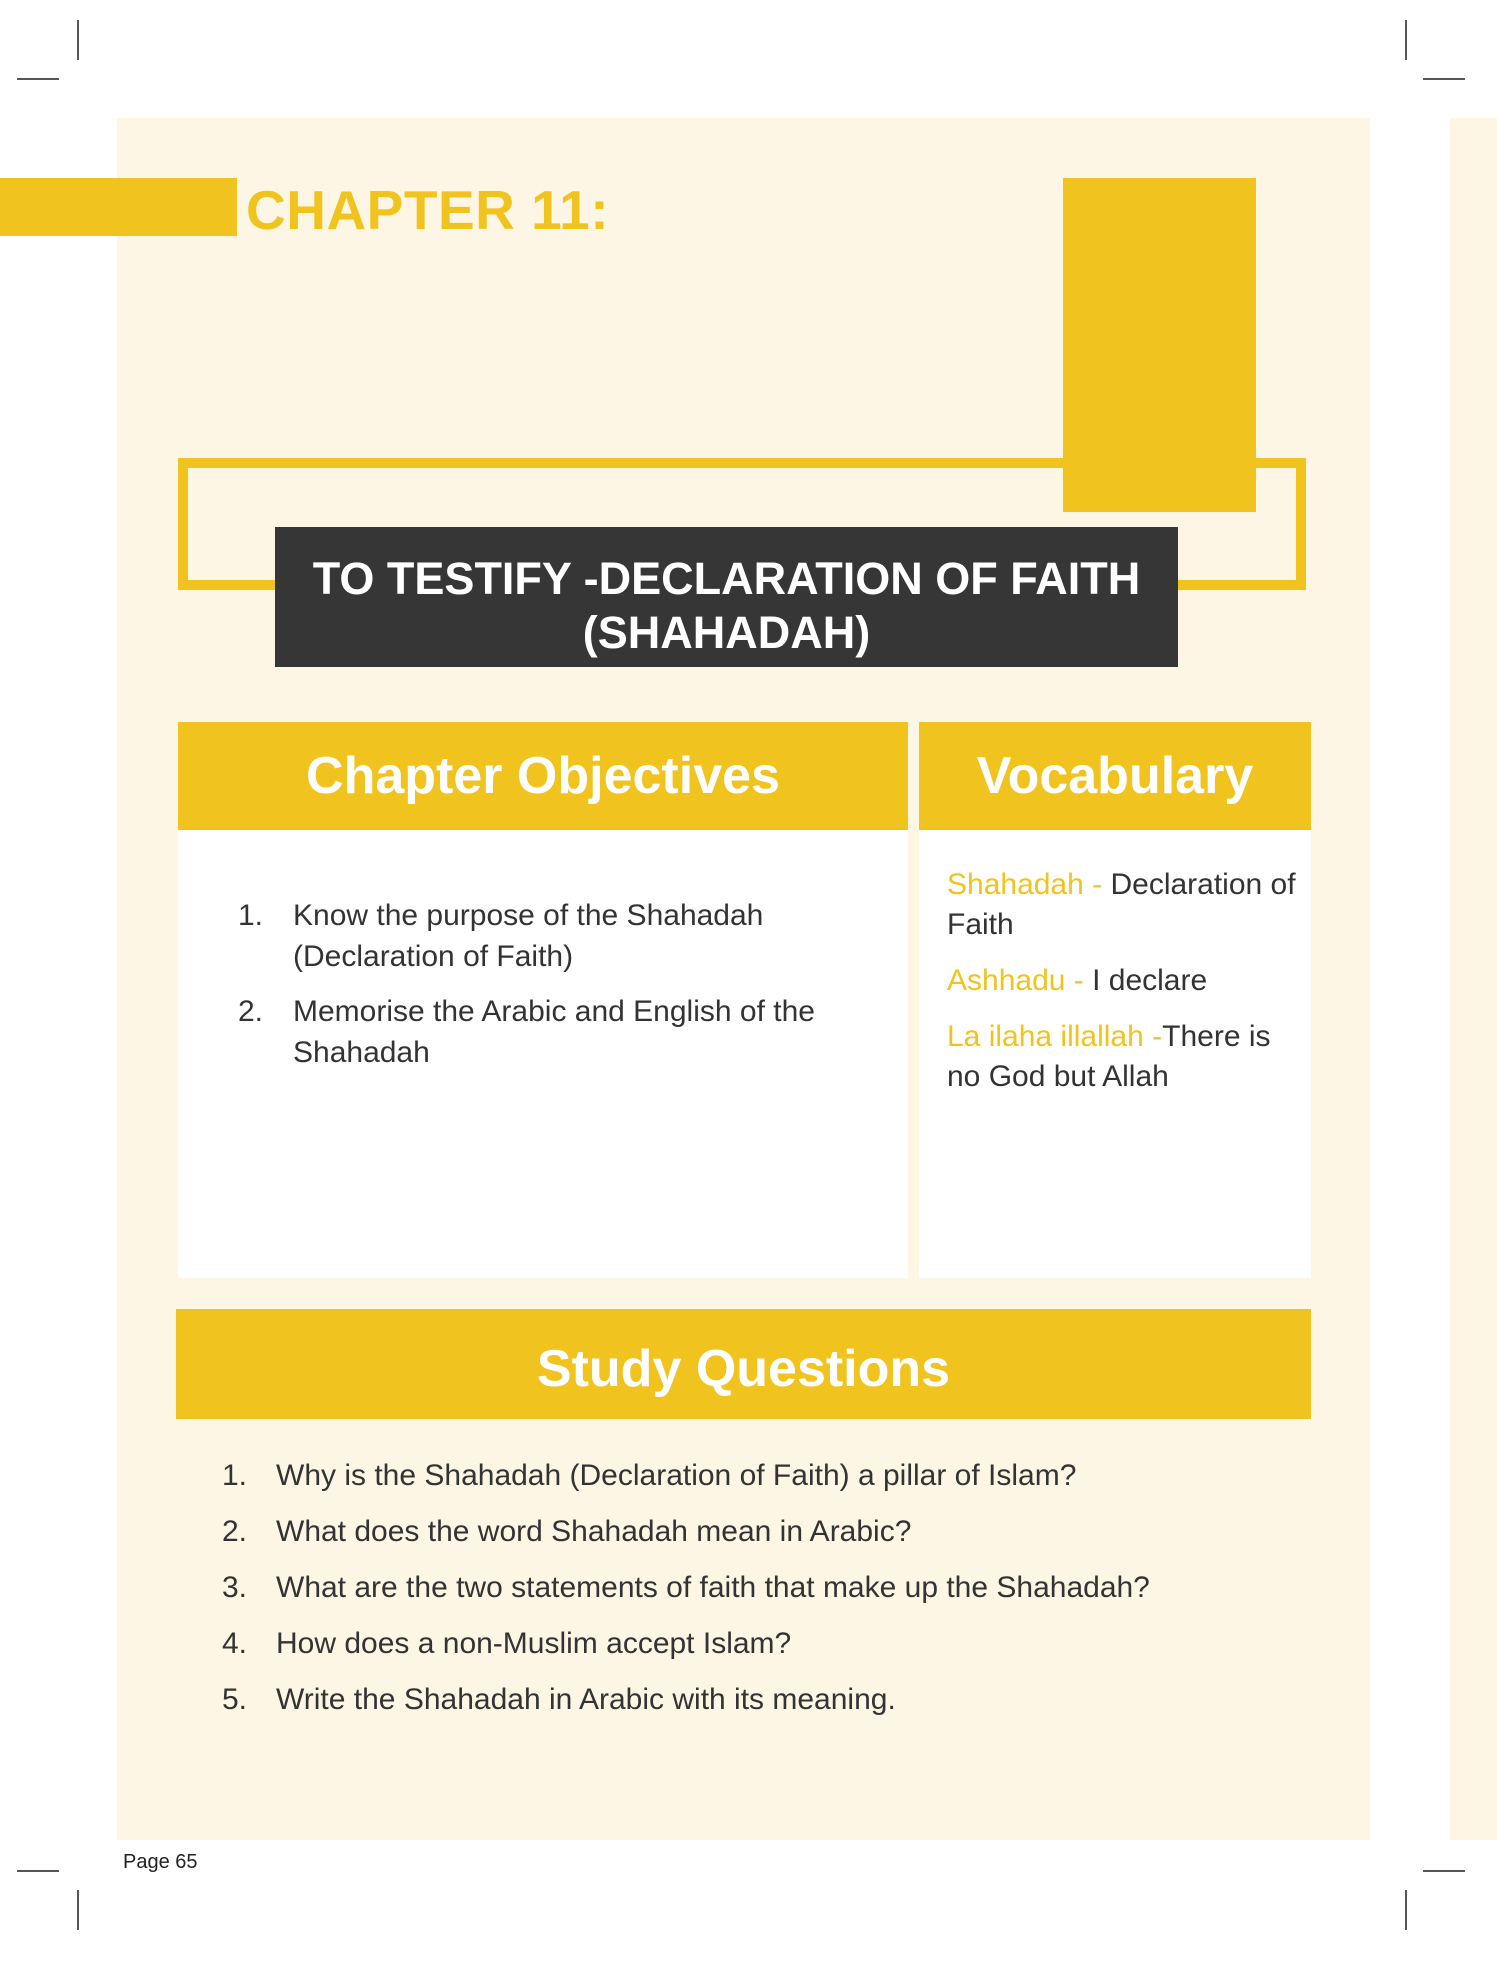 The height and width of the screenshot is (1969, 1497). What do you see at coordinates (726, 578) in the screenshot?
I see `title-line-1: TO TESTIFY -DECLARATION OF FAITH` at bounding box center [726, 578].